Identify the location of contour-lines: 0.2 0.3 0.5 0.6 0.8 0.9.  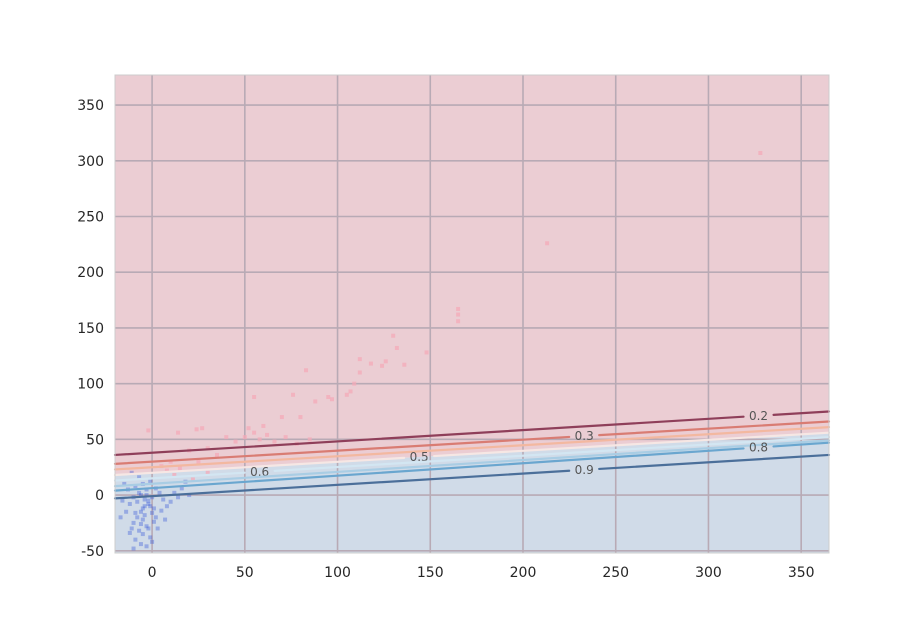
(472, 454).